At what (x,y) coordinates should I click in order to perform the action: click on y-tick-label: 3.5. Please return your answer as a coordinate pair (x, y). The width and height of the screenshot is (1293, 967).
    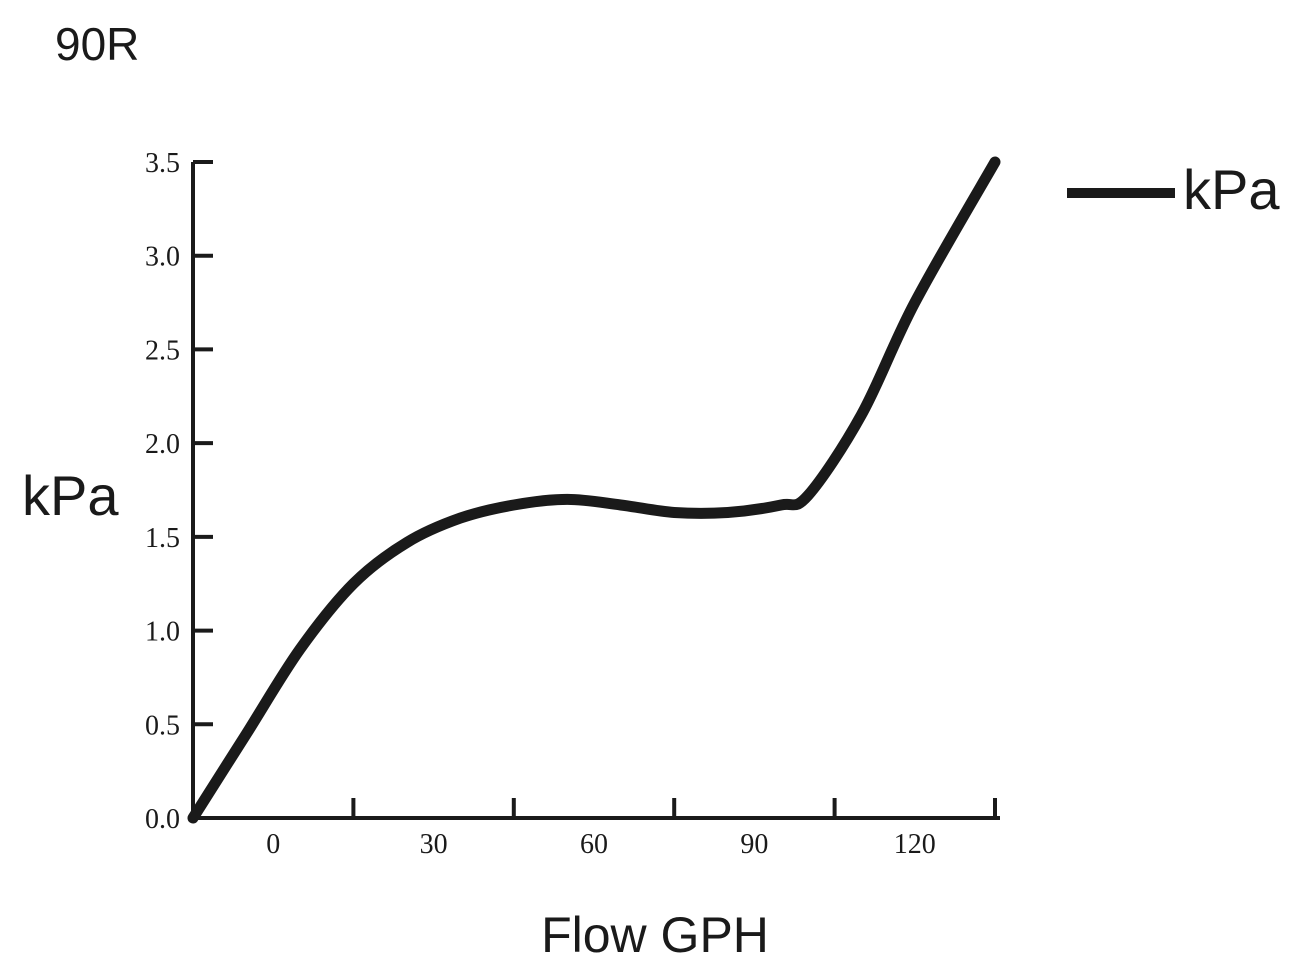
    Looking at the image, I should click on (162, 163).